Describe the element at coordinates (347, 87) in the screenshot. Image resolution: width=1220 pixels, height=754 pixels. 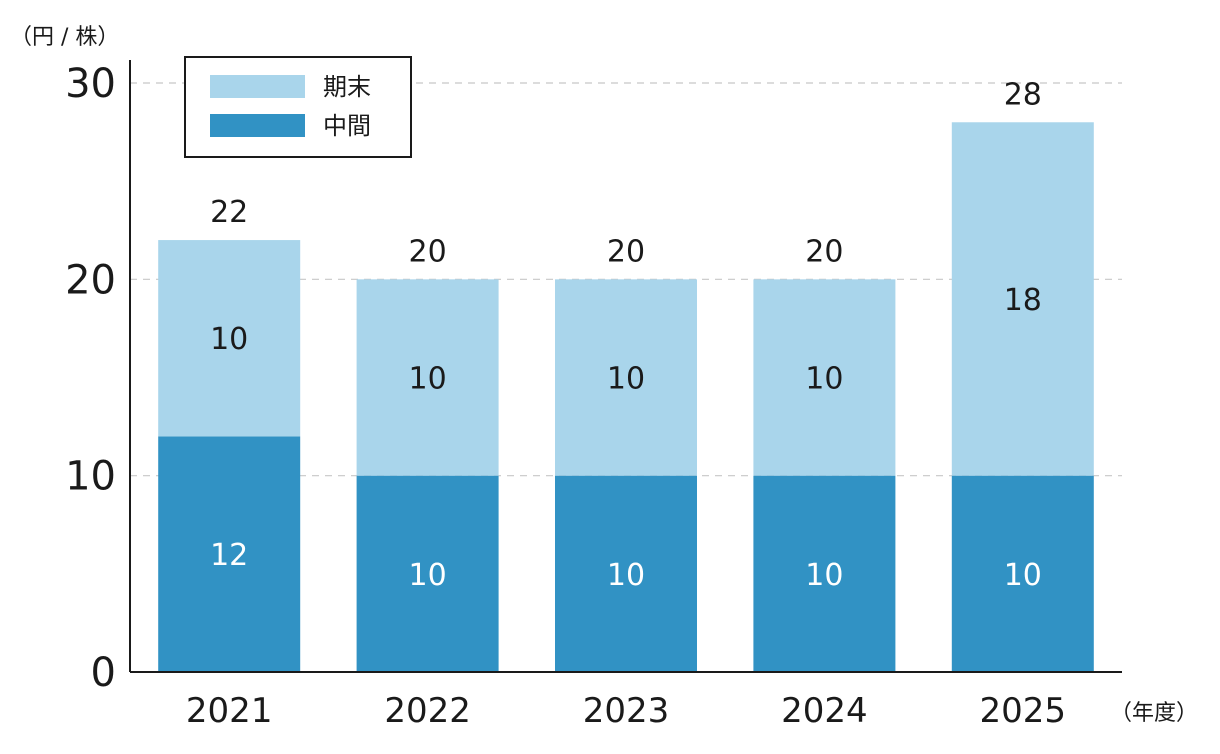
I see `legend-label: 期末` at that location.